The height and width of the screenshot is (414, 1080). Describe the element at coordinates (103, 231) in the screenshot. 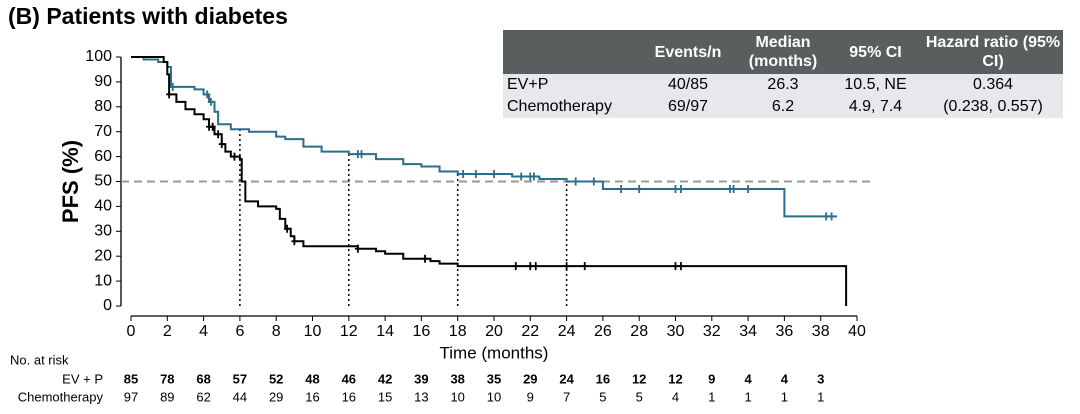

I see `y-tick-label: 30` at that location.